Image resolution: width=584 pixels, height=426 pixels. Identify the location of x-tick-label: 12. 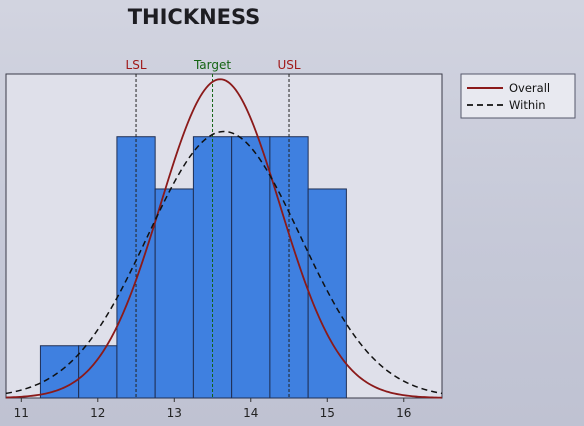
(97, 413).